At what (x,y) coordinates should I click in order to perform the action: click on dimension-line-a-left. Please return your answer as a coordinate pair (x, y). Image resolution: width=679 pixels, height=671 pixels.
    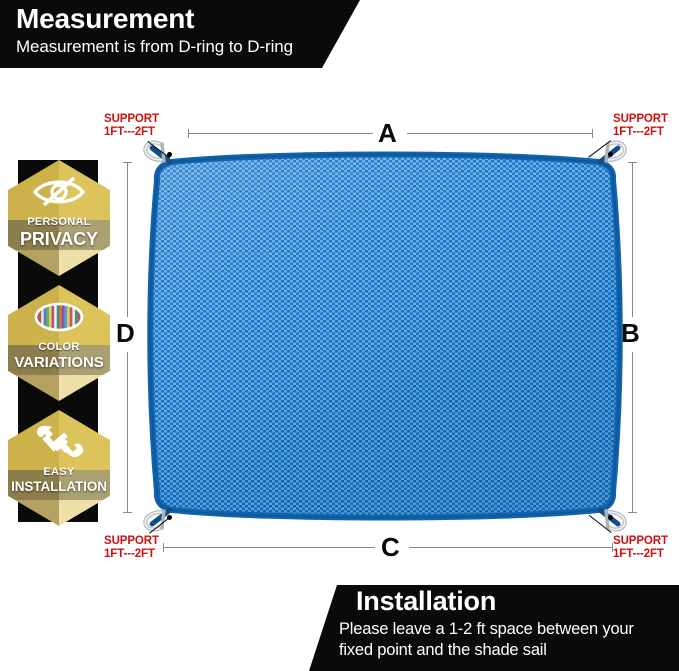
    Looking at the image, I should click on (280, 133).